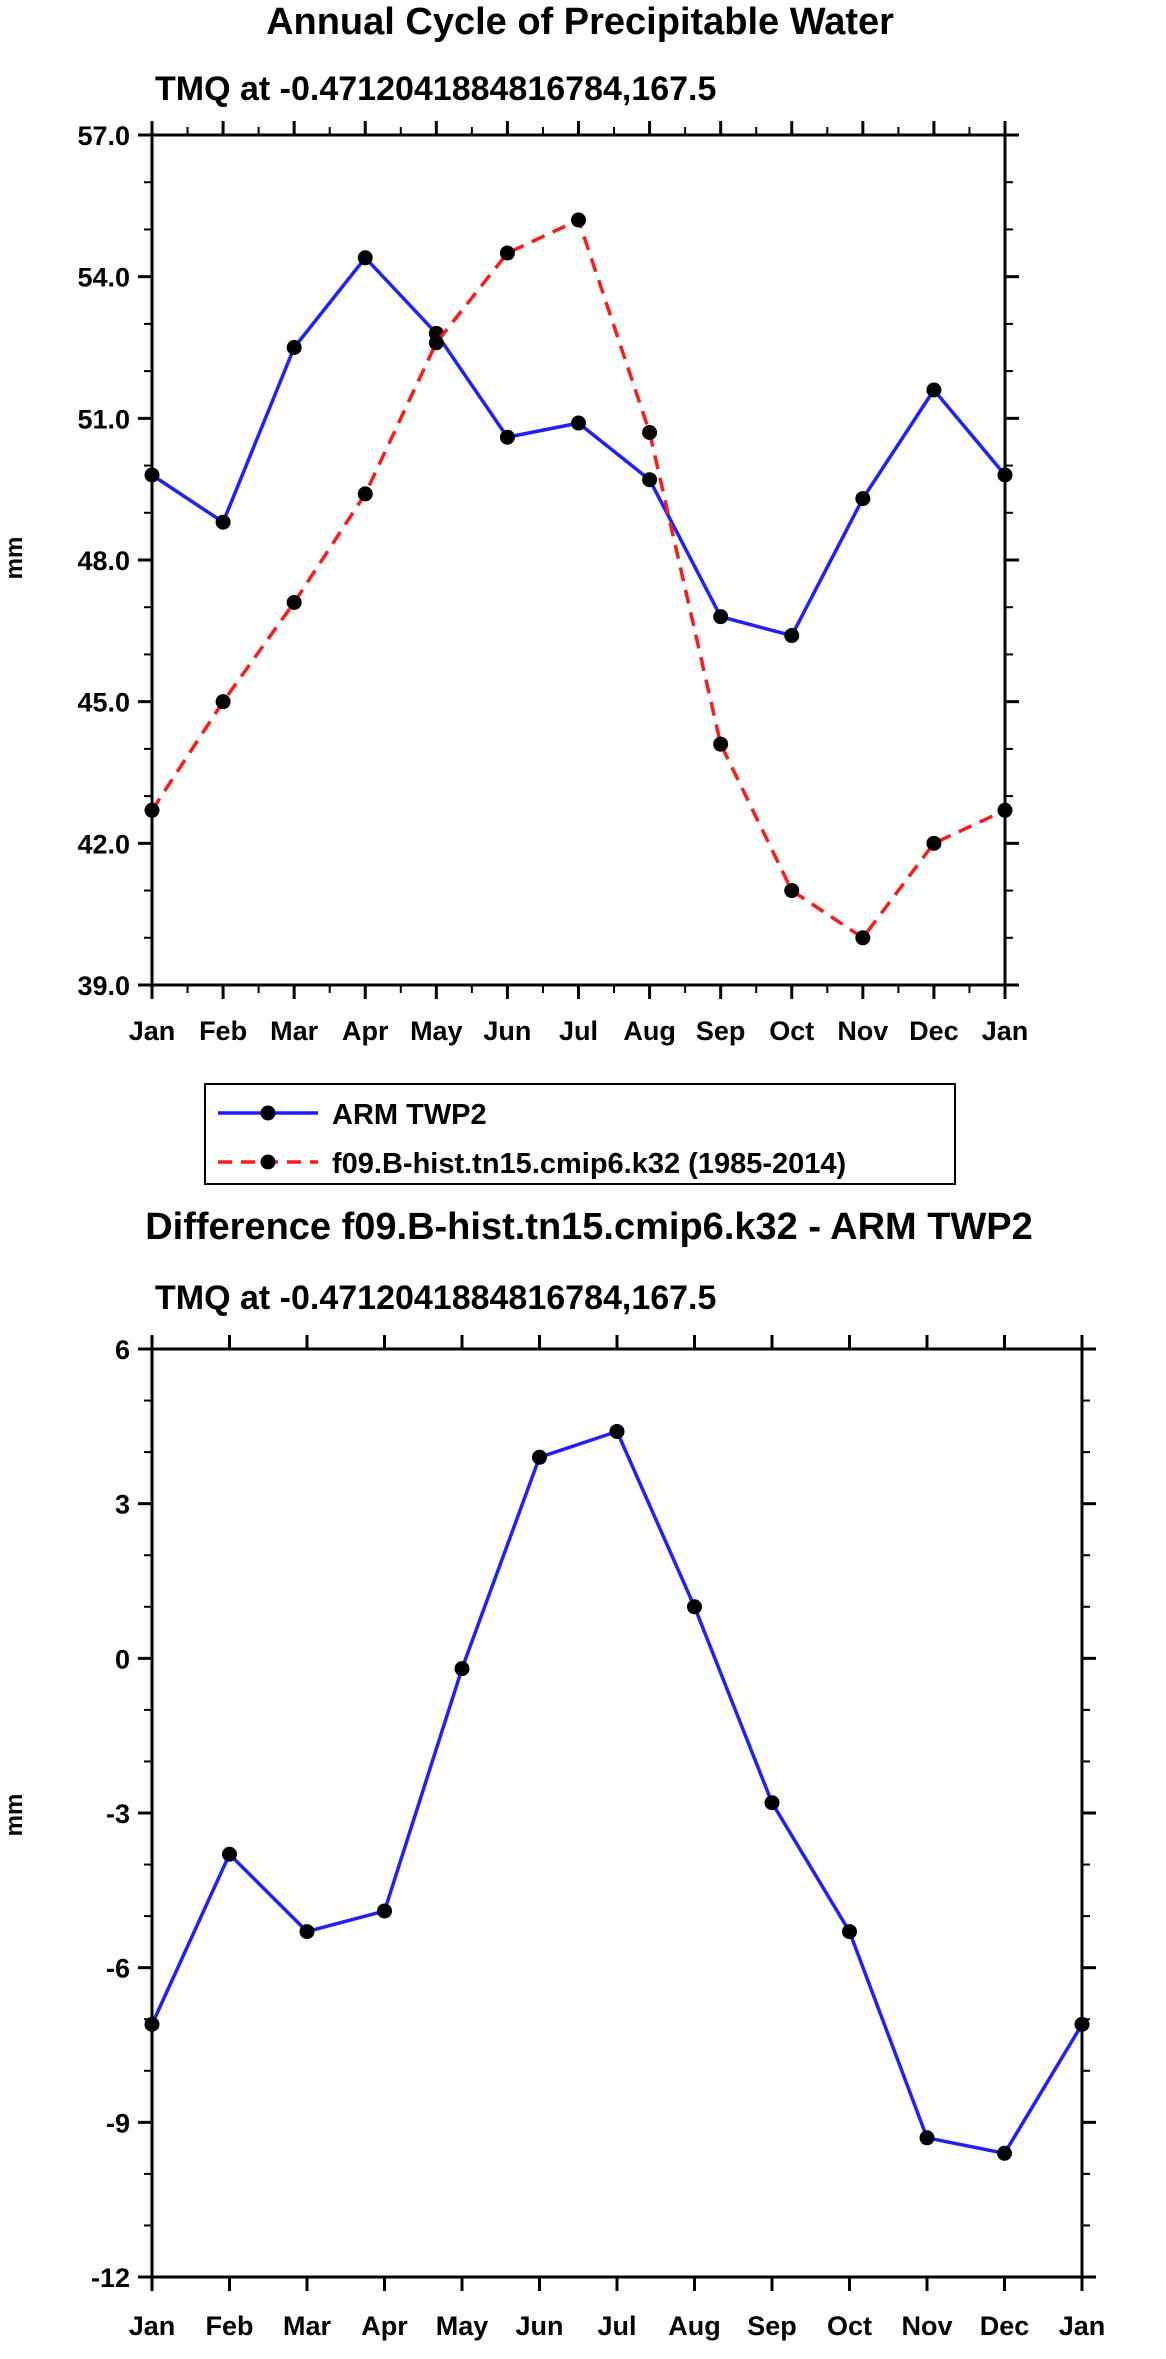  Describe the element at coordinates (103, 278) in the screenshot. I see `y-tick-label: 54.0` at that location.